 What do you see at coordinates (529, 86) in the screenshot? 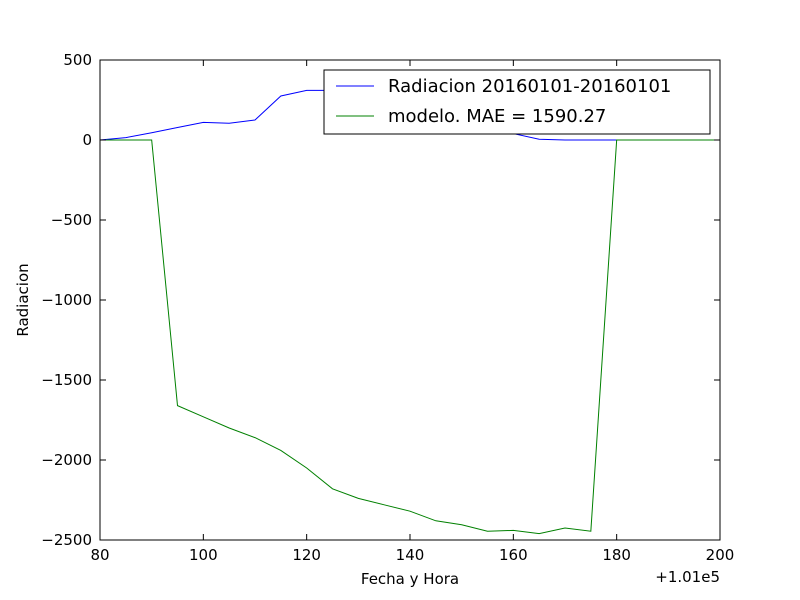
I see `legend-label-radiacion: Radiacion 20160101-20160101` at bounding box center [529, 86].